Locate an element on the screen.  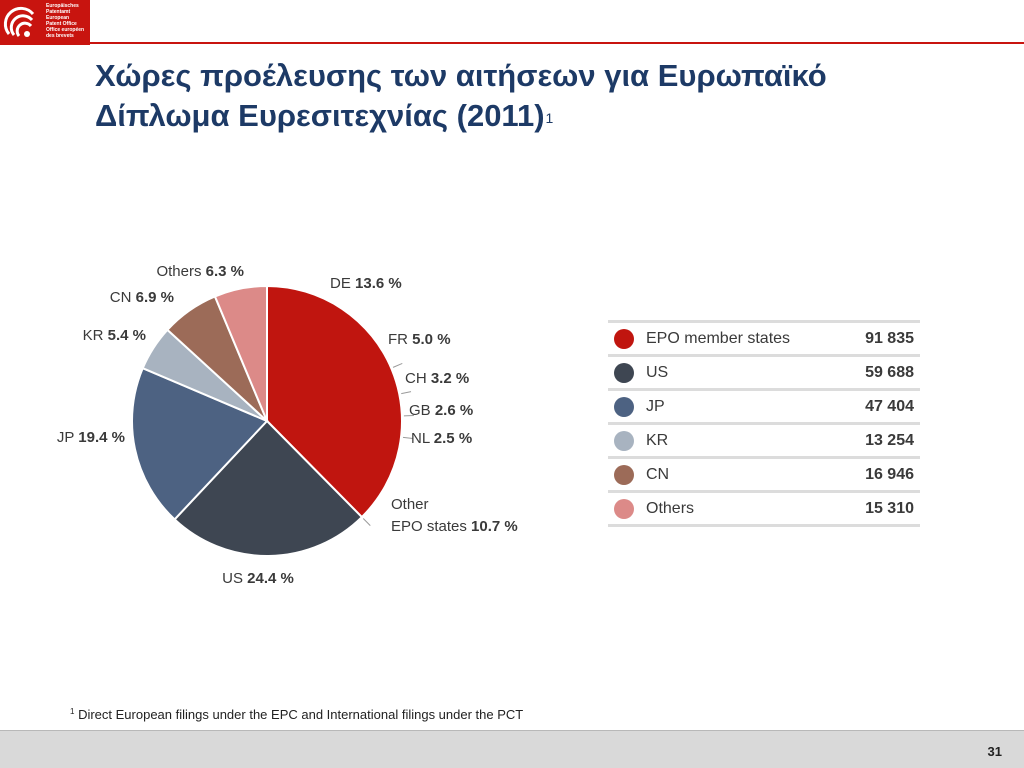
pie-label-jp: JP 19.4 % is located at coordinates (91, 437).